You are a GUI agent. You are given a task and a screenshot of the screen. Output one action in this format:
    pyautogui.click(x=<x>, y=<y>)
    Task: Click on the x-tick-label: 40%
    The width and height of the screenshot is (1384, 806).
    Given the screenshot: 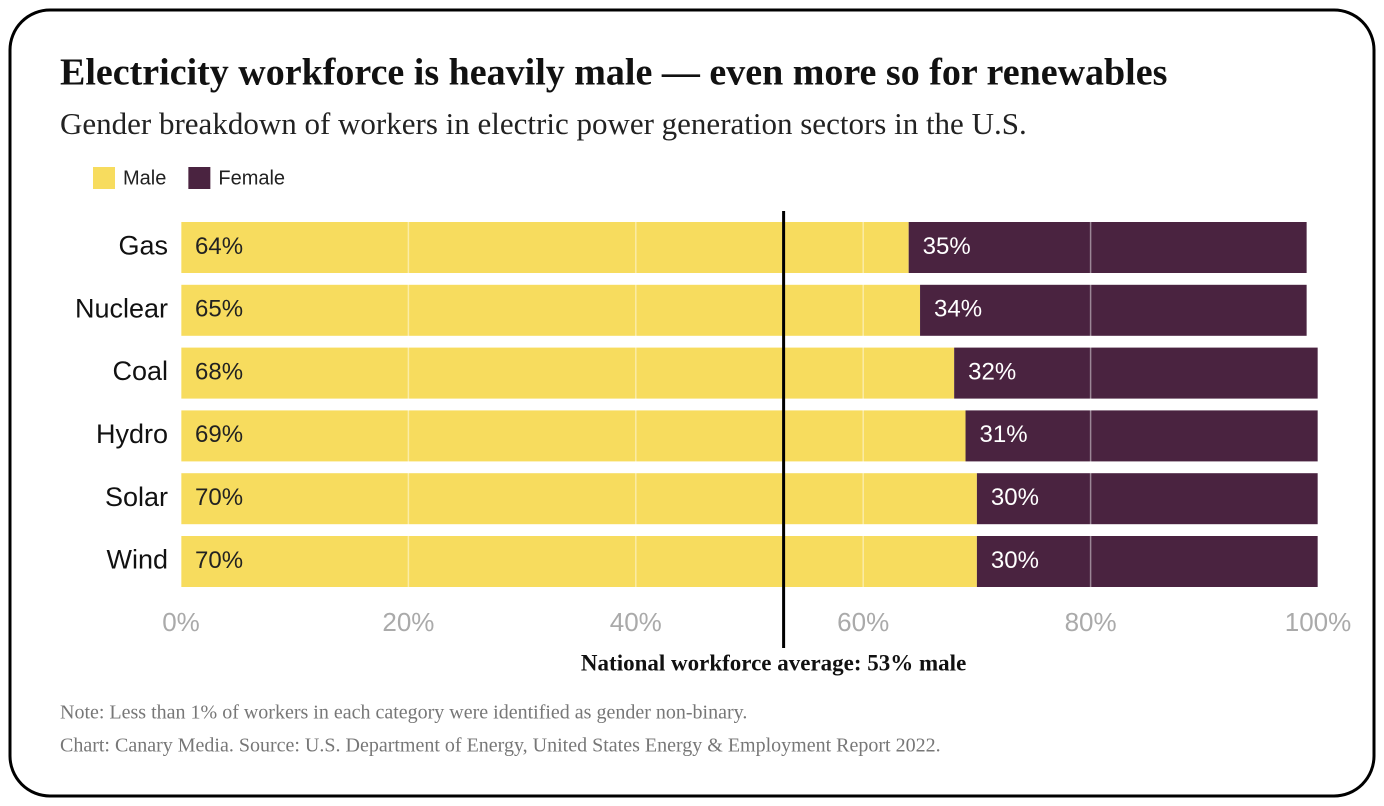 What is the action you would take?
    pyautogui.click(x=636, y=622)
    